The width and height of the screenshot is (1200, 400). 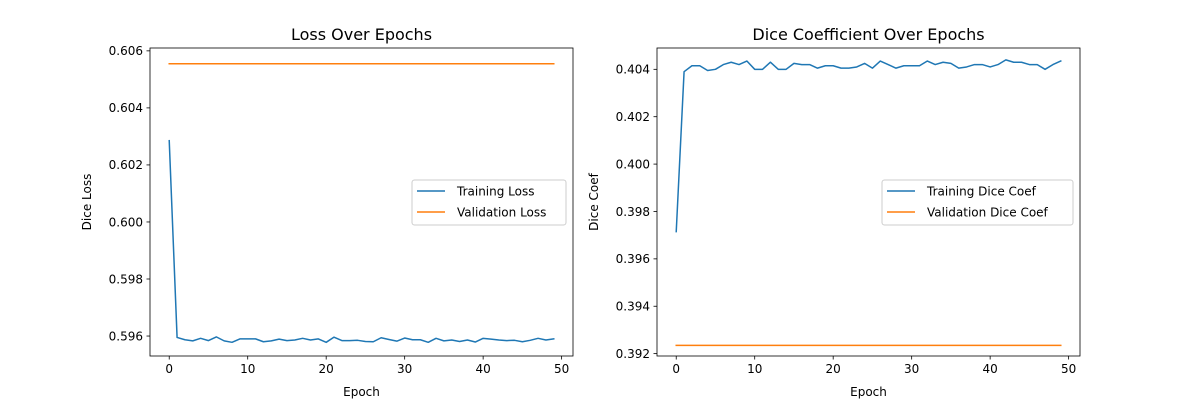 What do you see at coordinates (676, 369) in the screenshot?
I see `dice-x-tick-label: 0` at bounding box center [676, 369].